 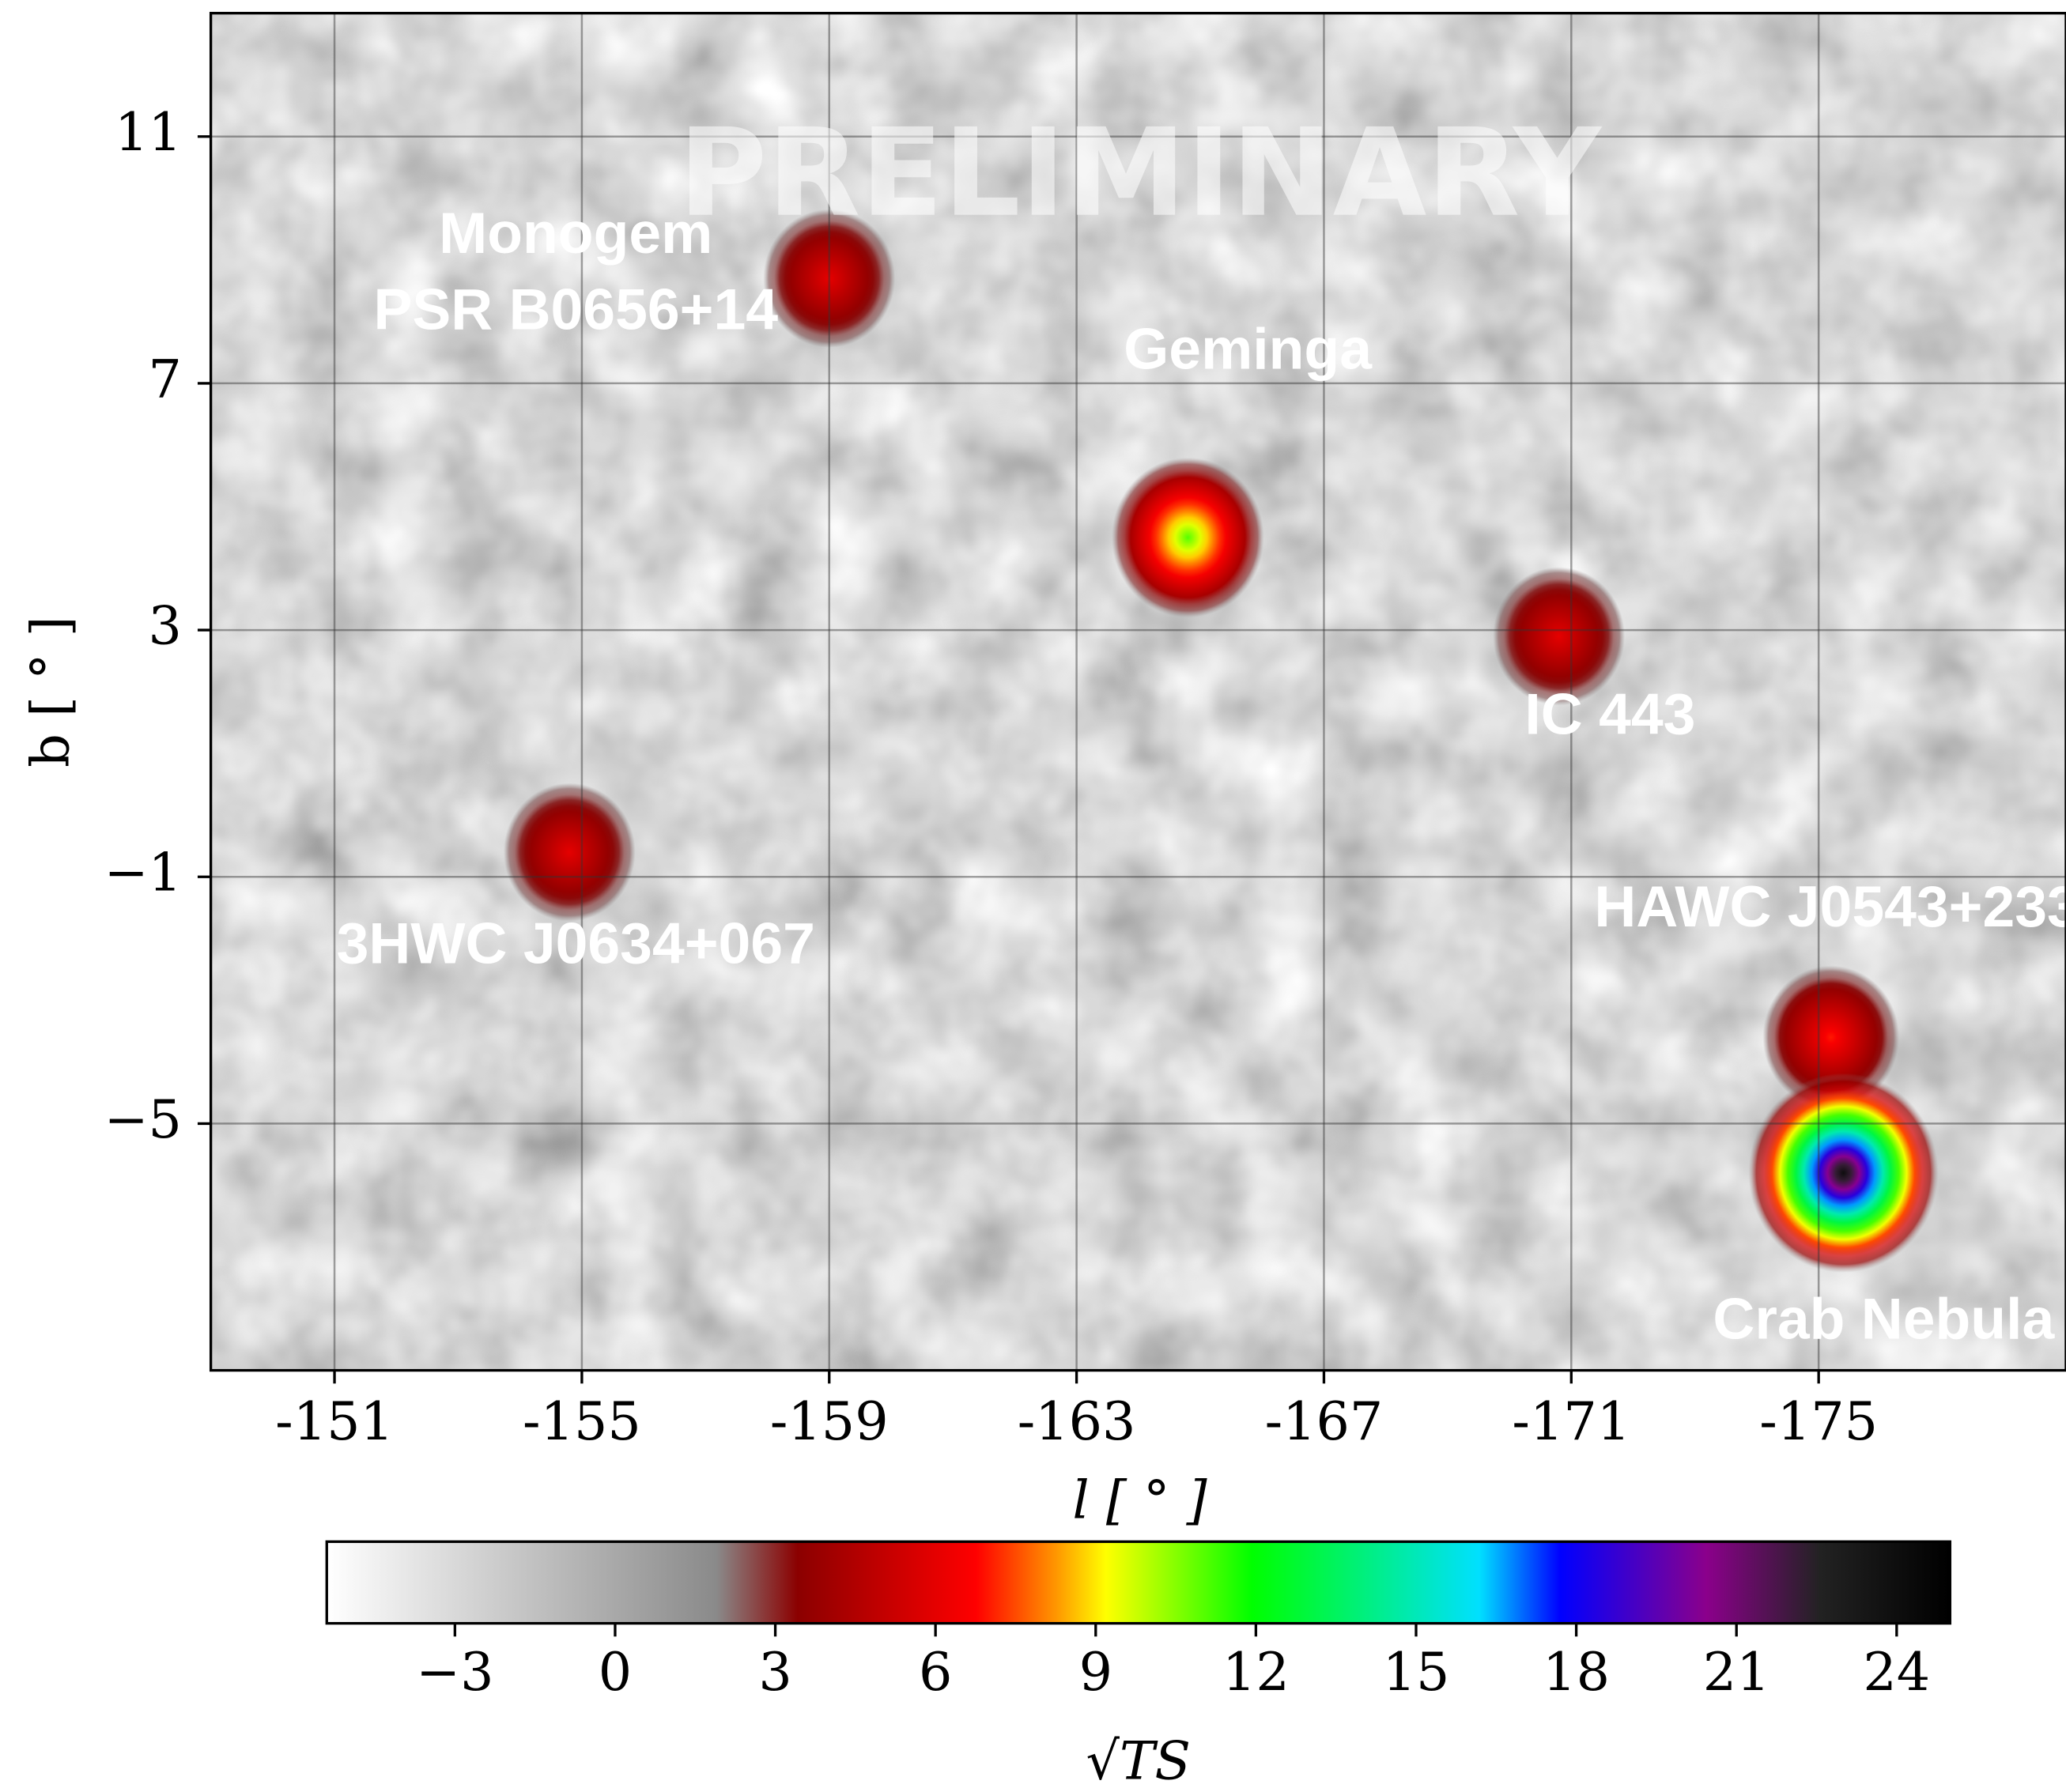 What do you see at coordinates (1140, 174) in the screenshot?
I see `watermark: PRELIMINARY` at bounding box center [1140, 174].